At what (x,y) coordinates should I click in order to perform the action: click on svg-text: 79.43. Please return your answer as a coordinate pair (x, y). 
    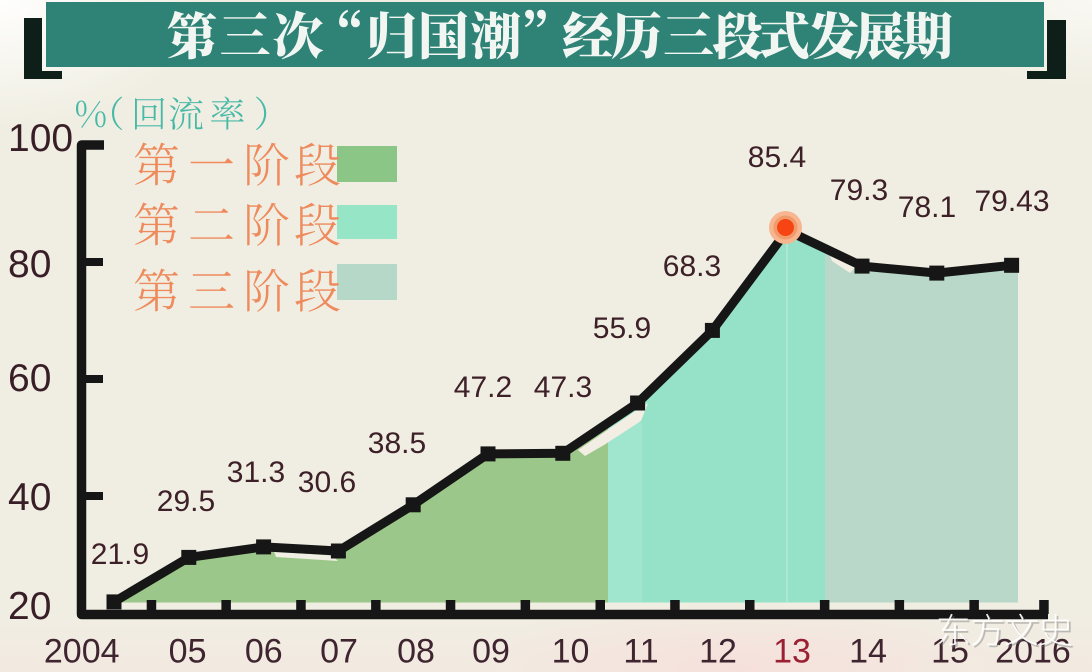
    Looking at the image, I should click on (1011, 201).